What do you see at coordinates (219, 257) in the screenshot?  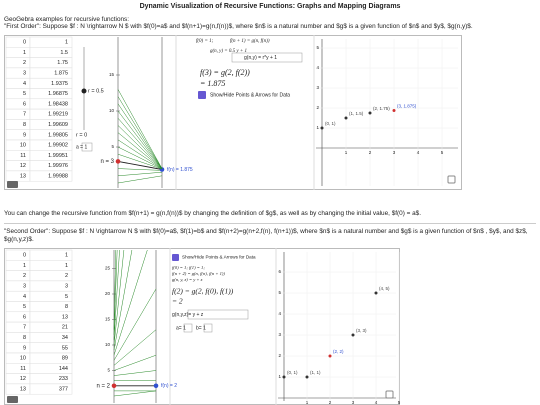 I see `checkbox-label: Show/Hide Points & Arrows for Data` at bounding box center [219, 257].